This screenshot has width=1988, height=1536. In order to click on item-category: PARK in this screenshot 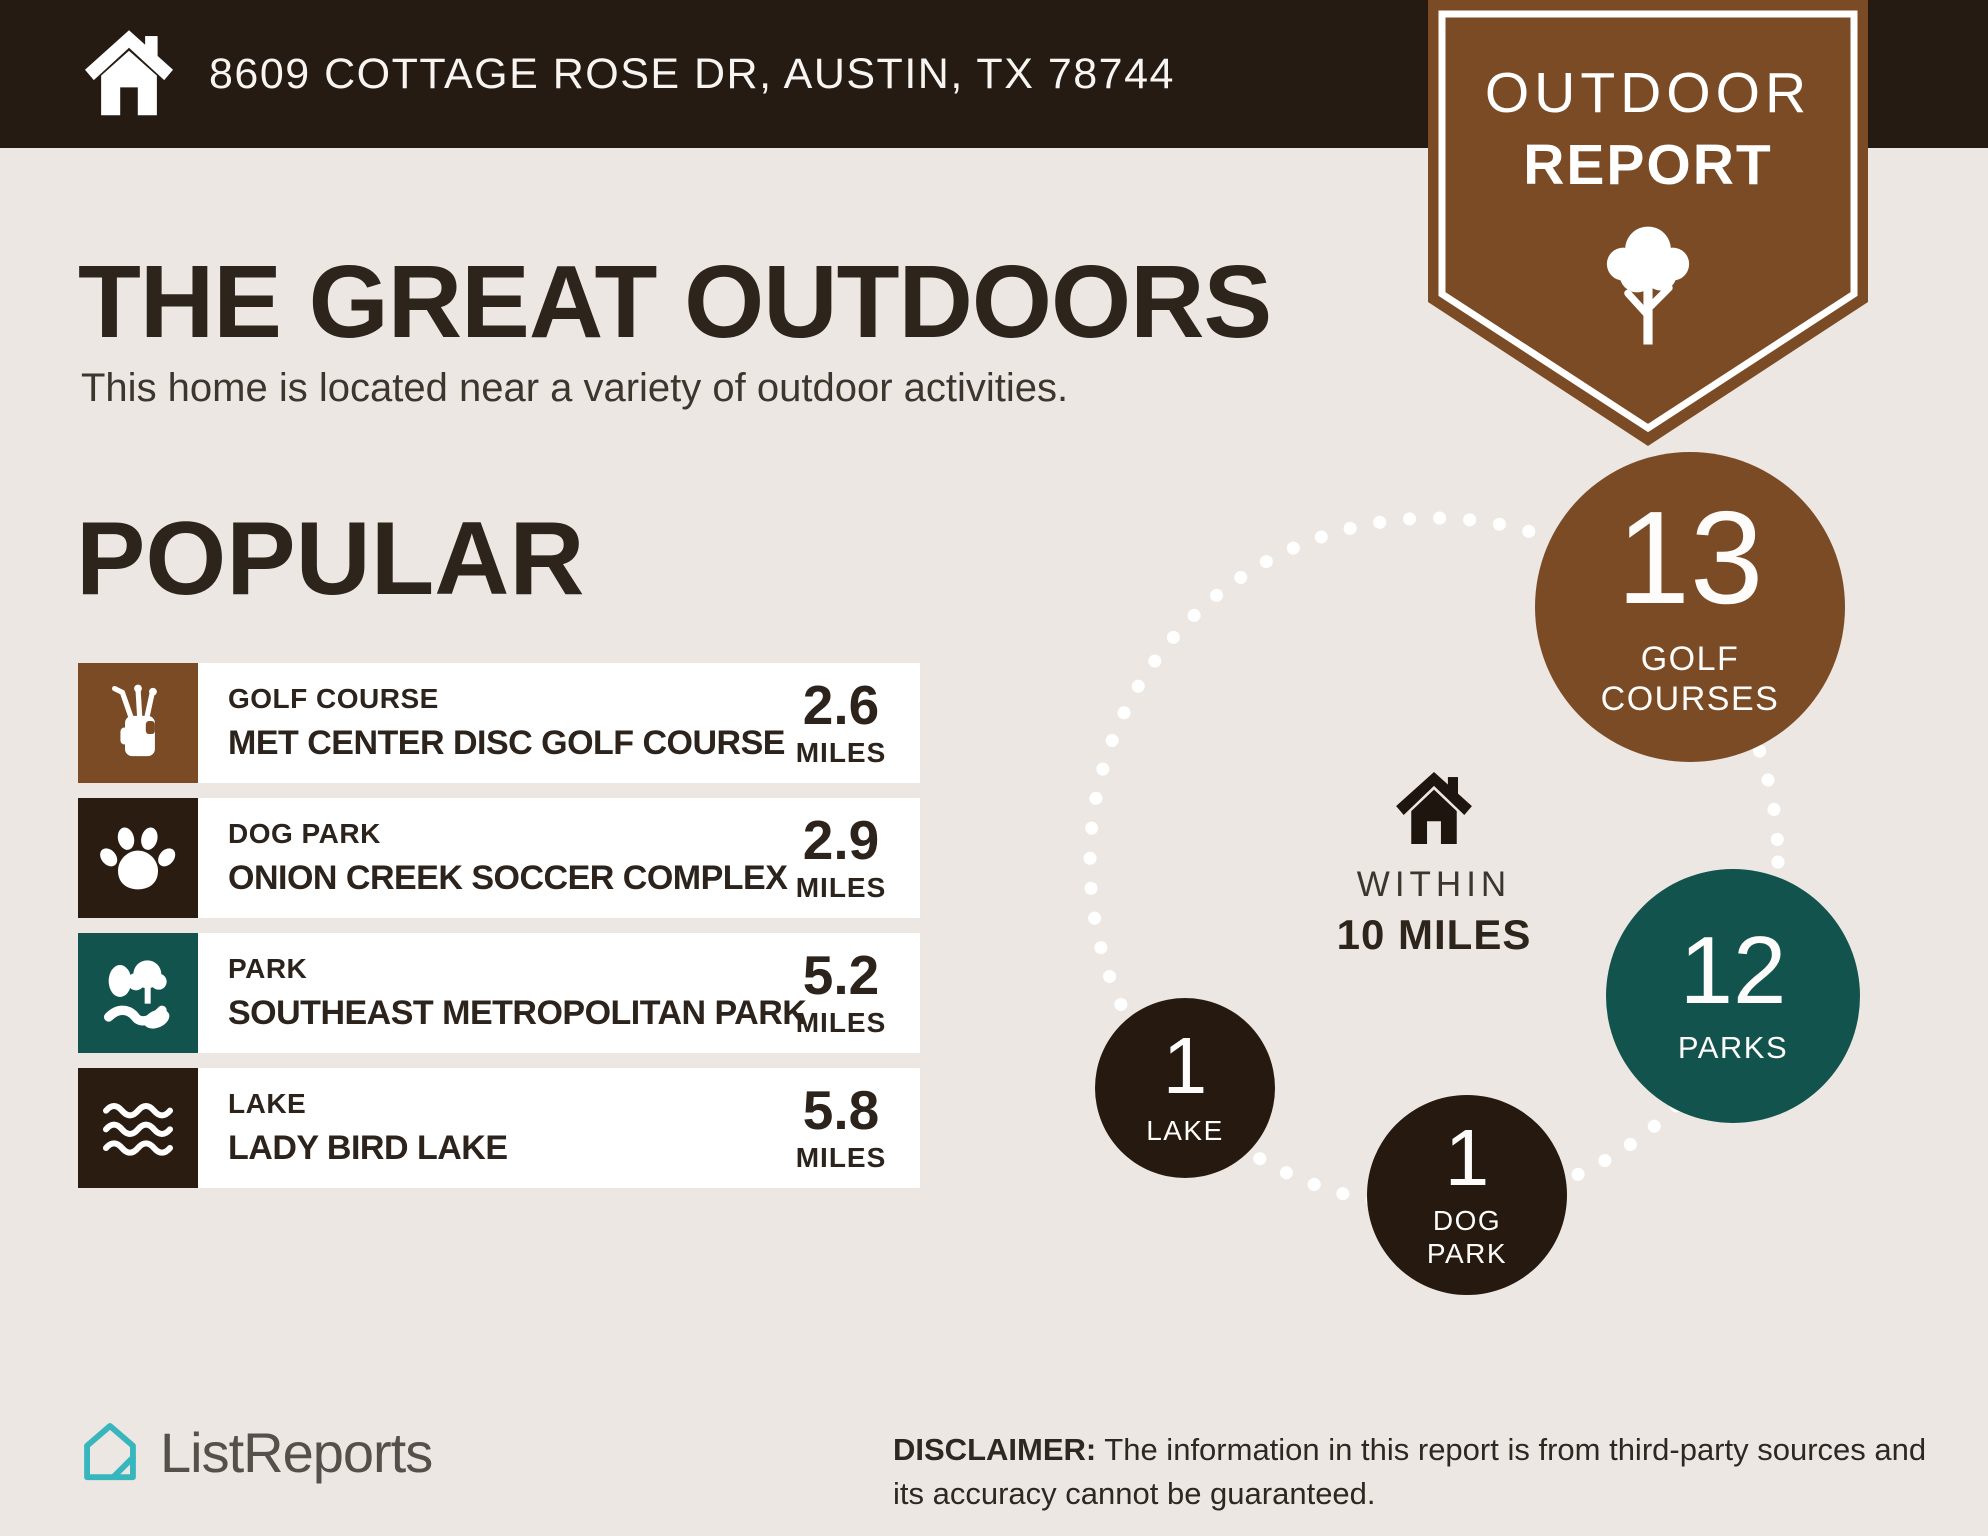, I will do `click(268, 968)`.